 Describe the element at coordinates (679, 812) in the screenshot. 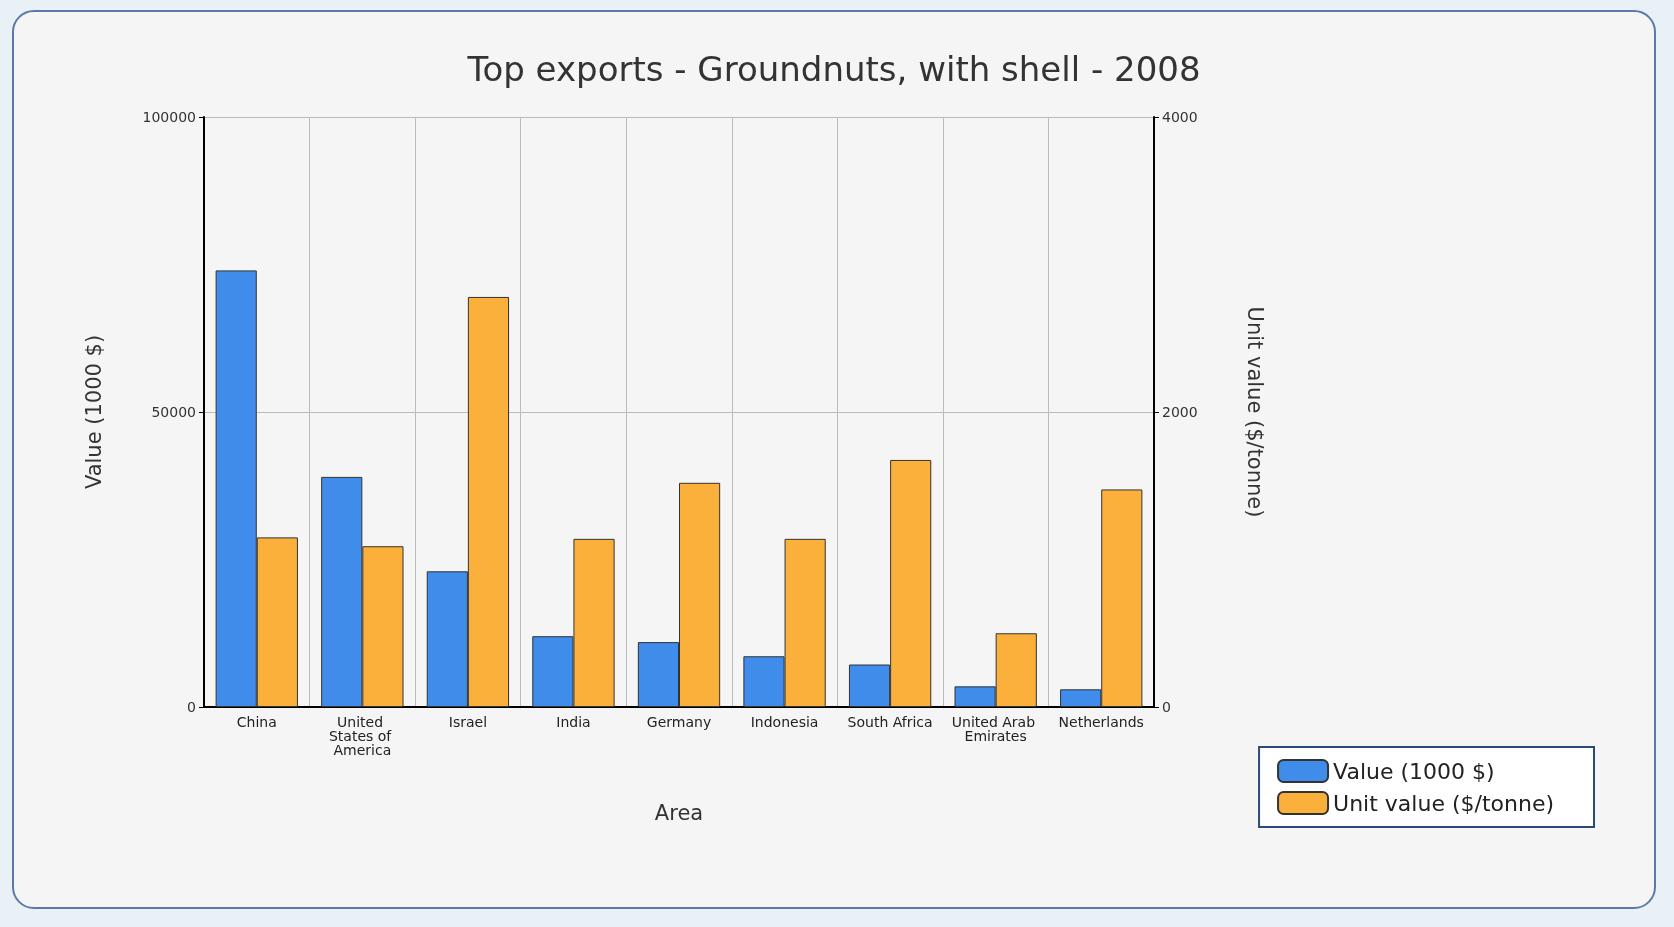

I see `x-axis-title: Area` at that location.